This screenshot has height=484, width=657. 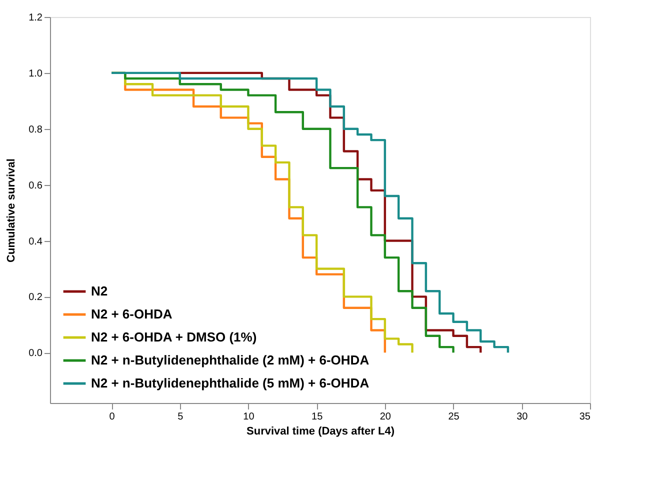 I want to click on y-tick-label: 0.6, so click(x=35, y=186).